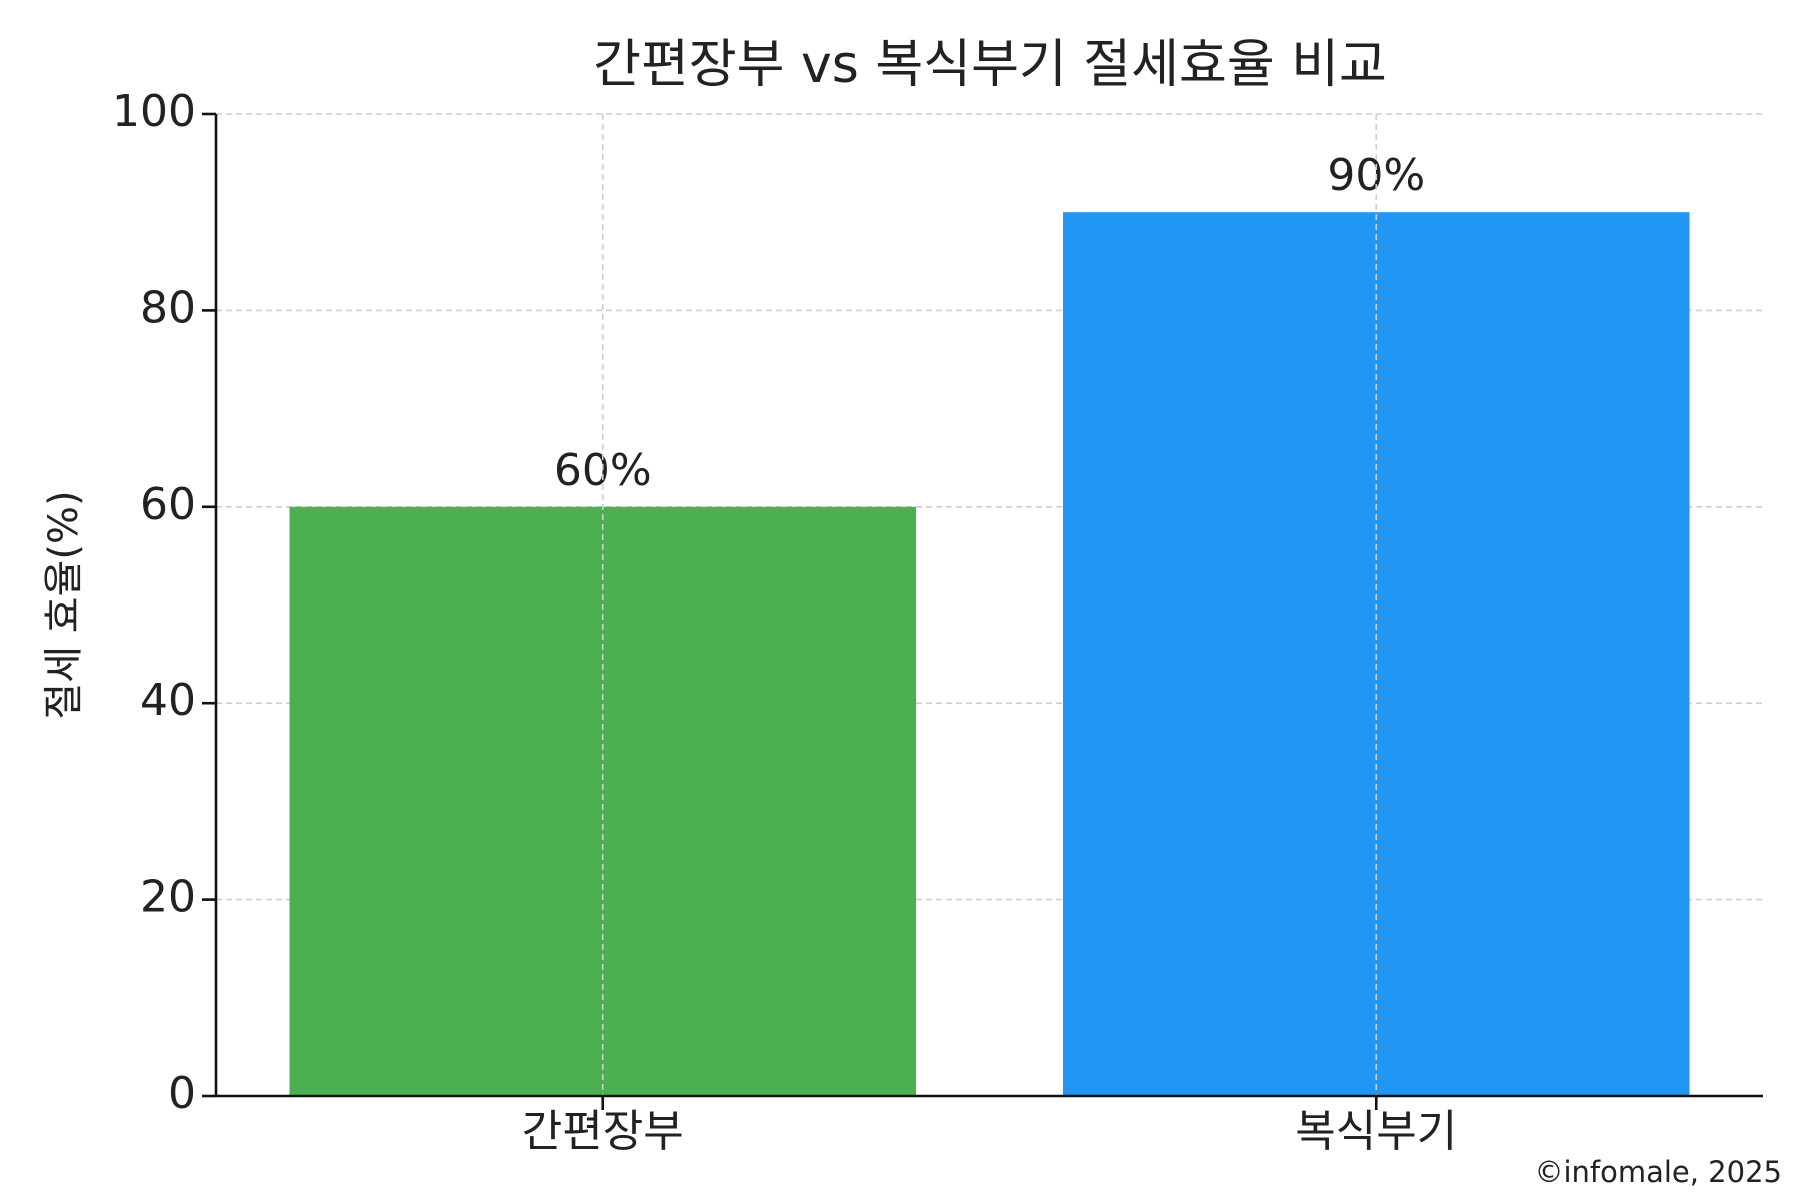  I want to click on y-tick-label: 80, so click(168, 307).